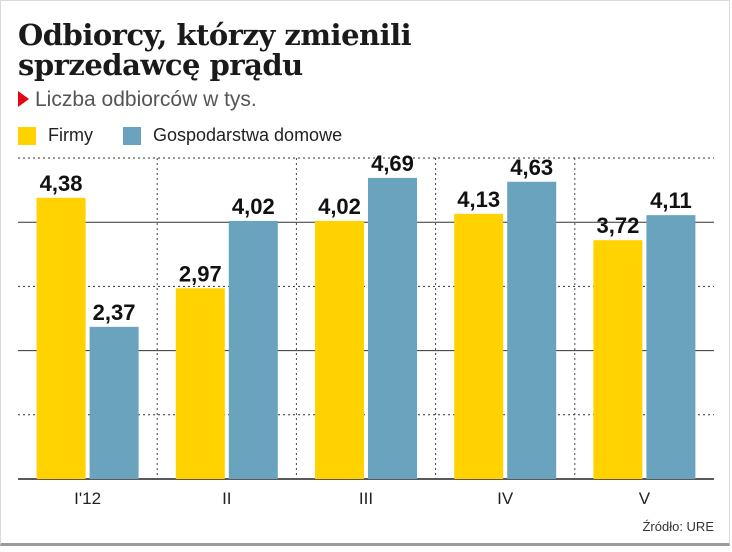 The height and width of the screenshot is (552, 732). I want to click on x-tick-label: II, so click(226, 498).